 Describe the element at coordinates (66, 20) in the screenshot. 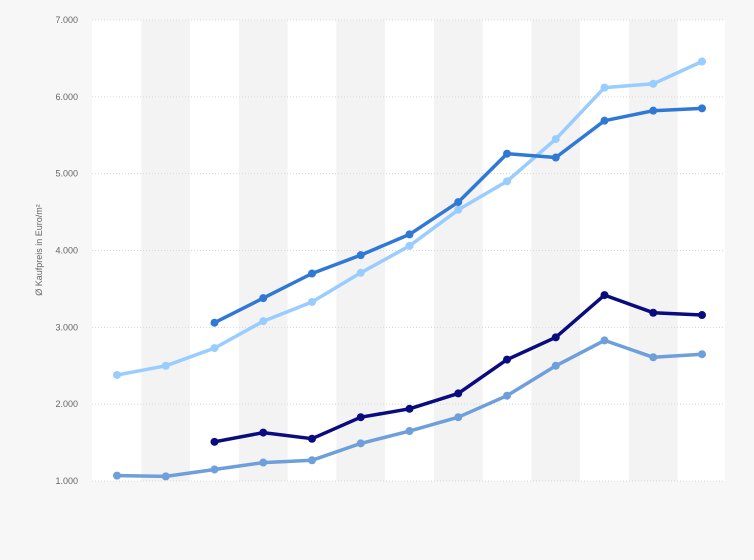

I see `y-tick-label: 7.000` at that location.